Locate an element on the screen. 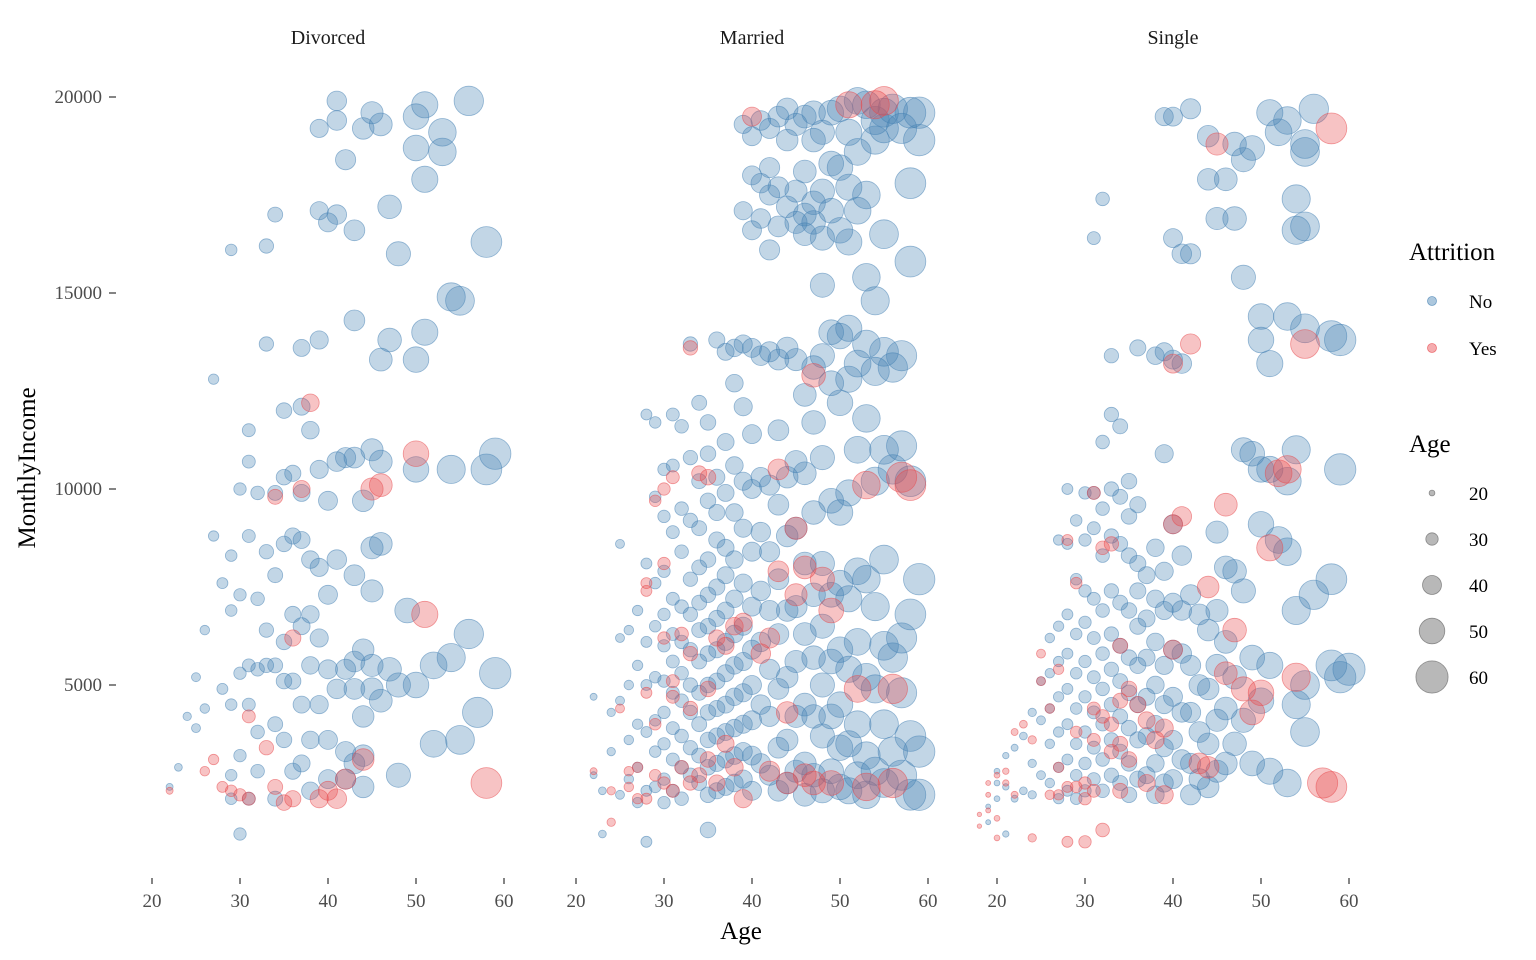 Image resolution: width=1536 pixels, height=960 pixels. x-tick-label: 60 is located at coordinates (1349, 901).